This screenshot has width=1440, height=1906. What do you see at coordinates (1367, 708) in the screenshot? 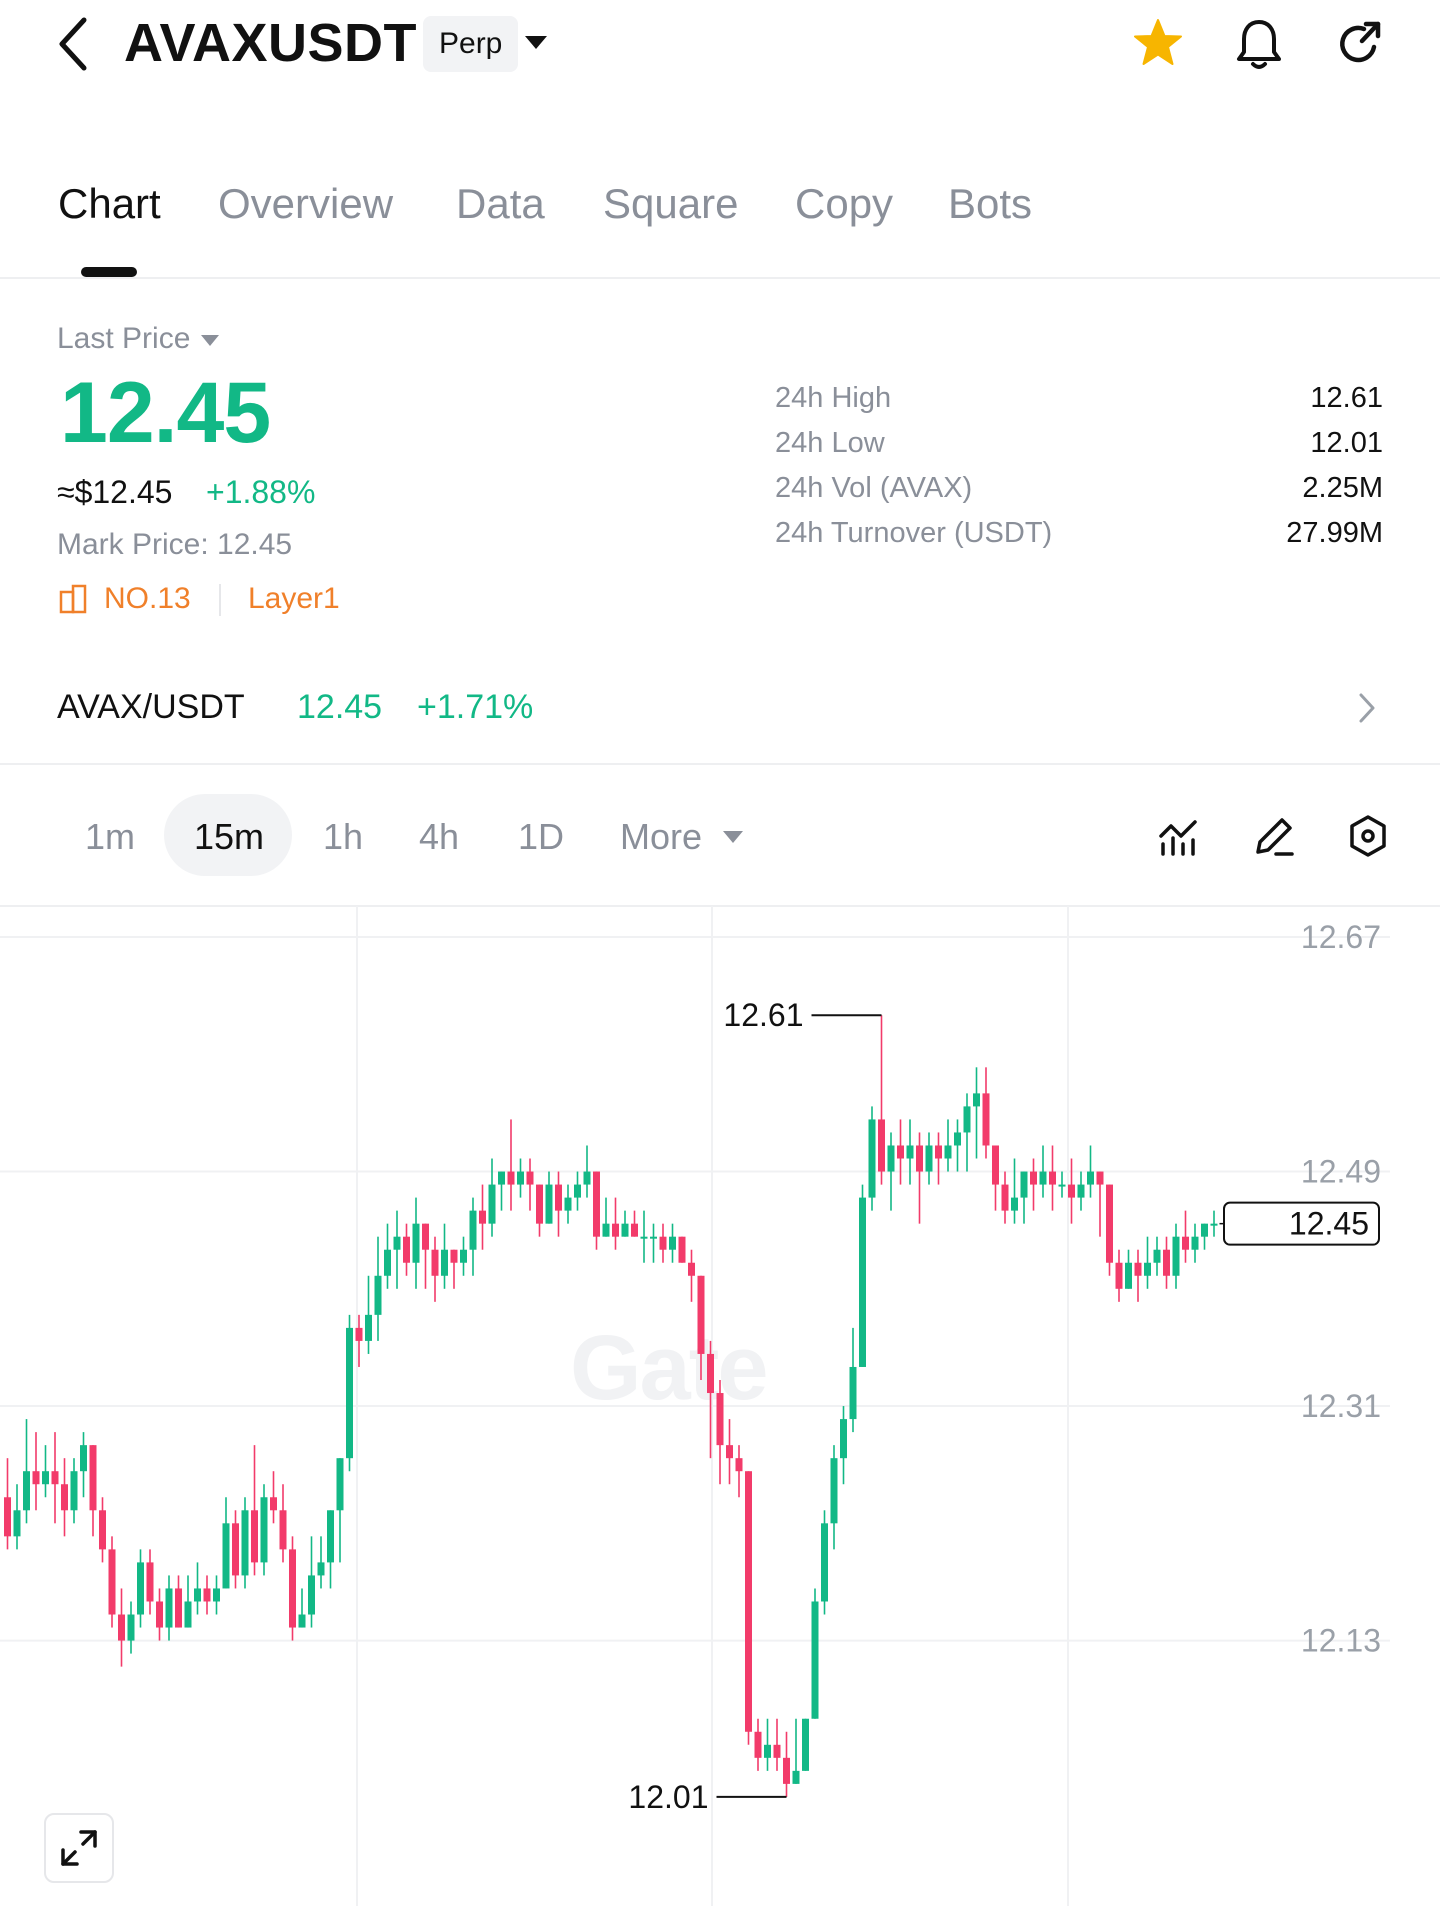
I see `chevron-right-icon` at bounding box center [1367, 708].